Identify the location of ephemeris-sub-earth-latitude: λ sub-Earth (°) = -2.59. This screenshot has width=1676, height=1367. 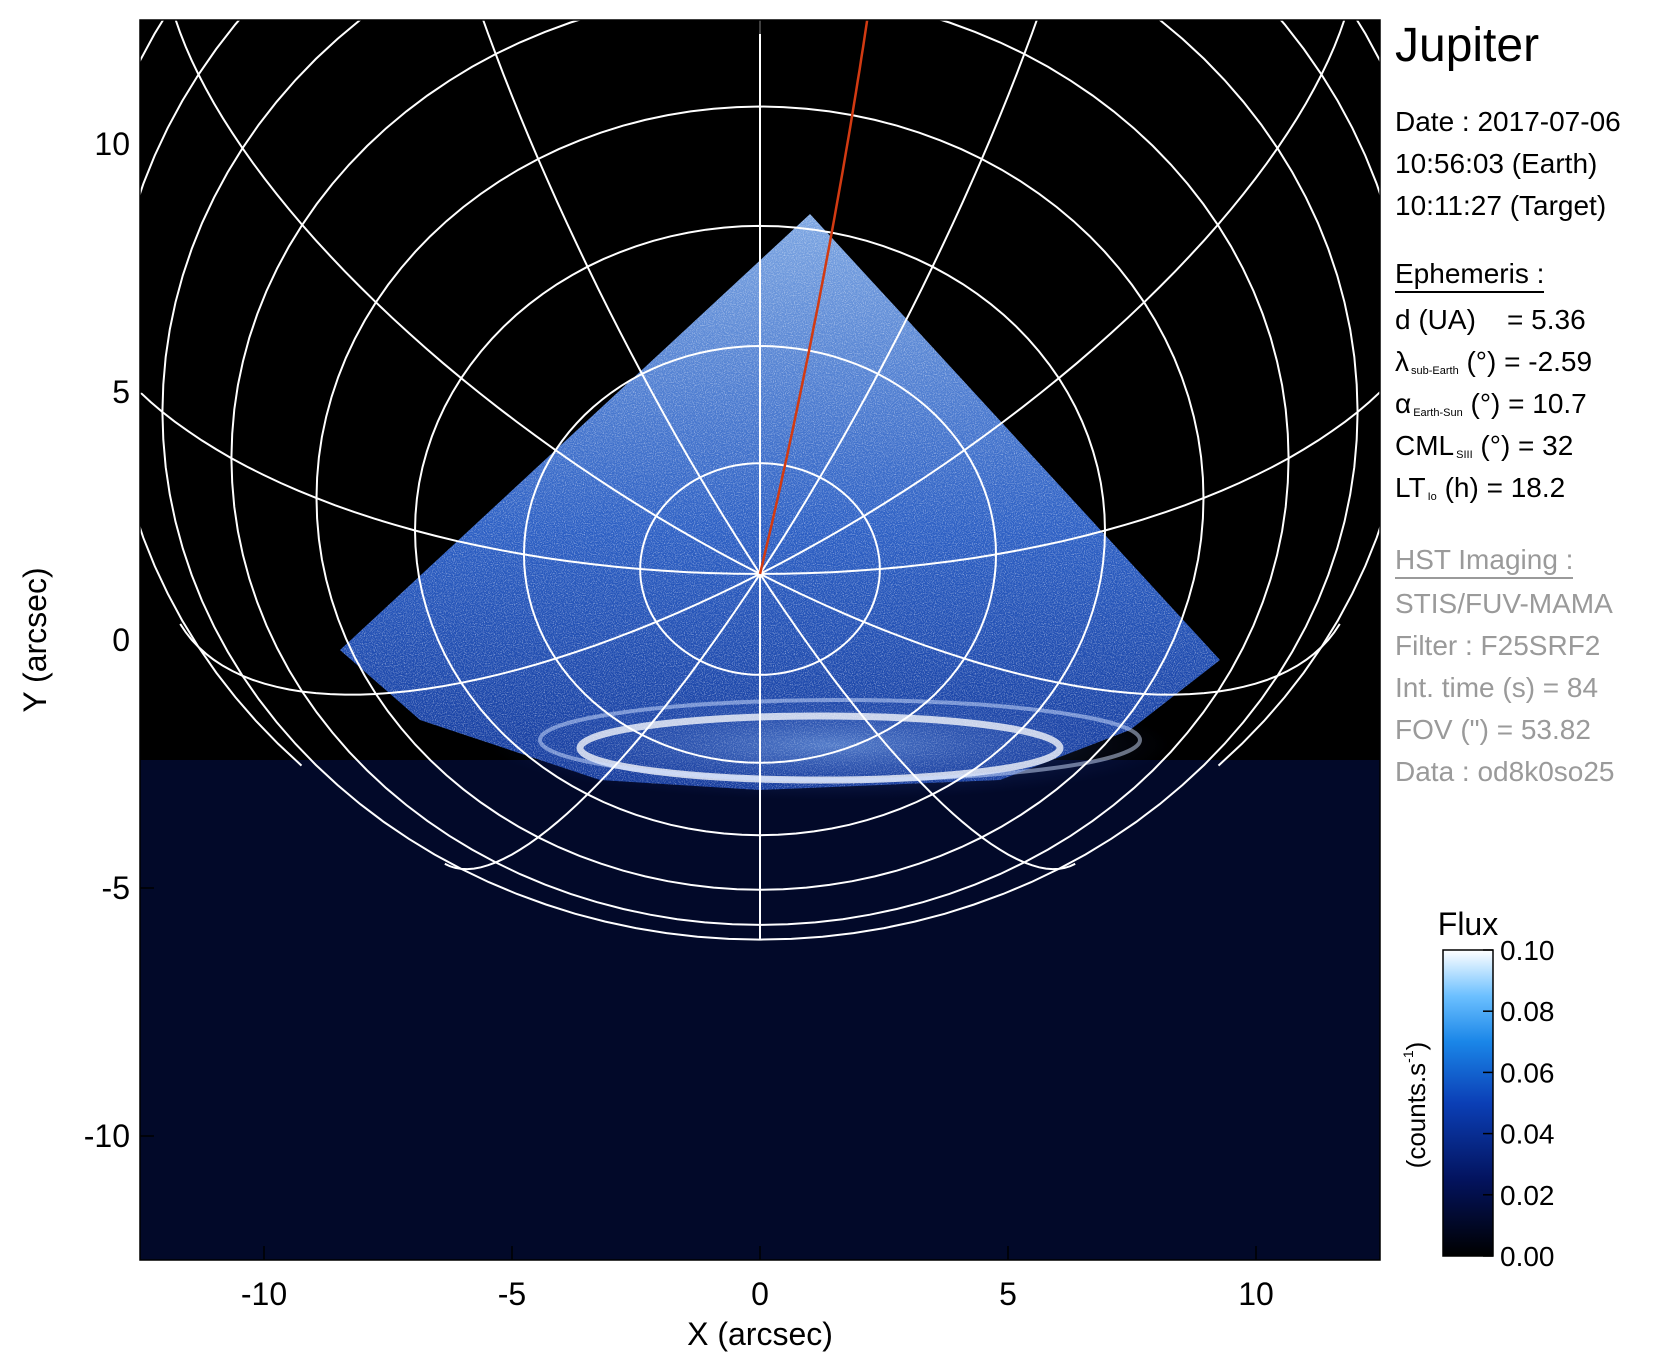
(1494, 361).